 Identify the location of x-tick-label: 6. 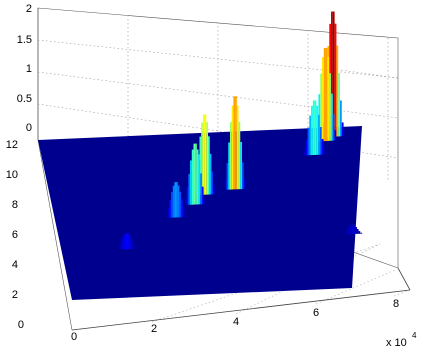
(316, 313).